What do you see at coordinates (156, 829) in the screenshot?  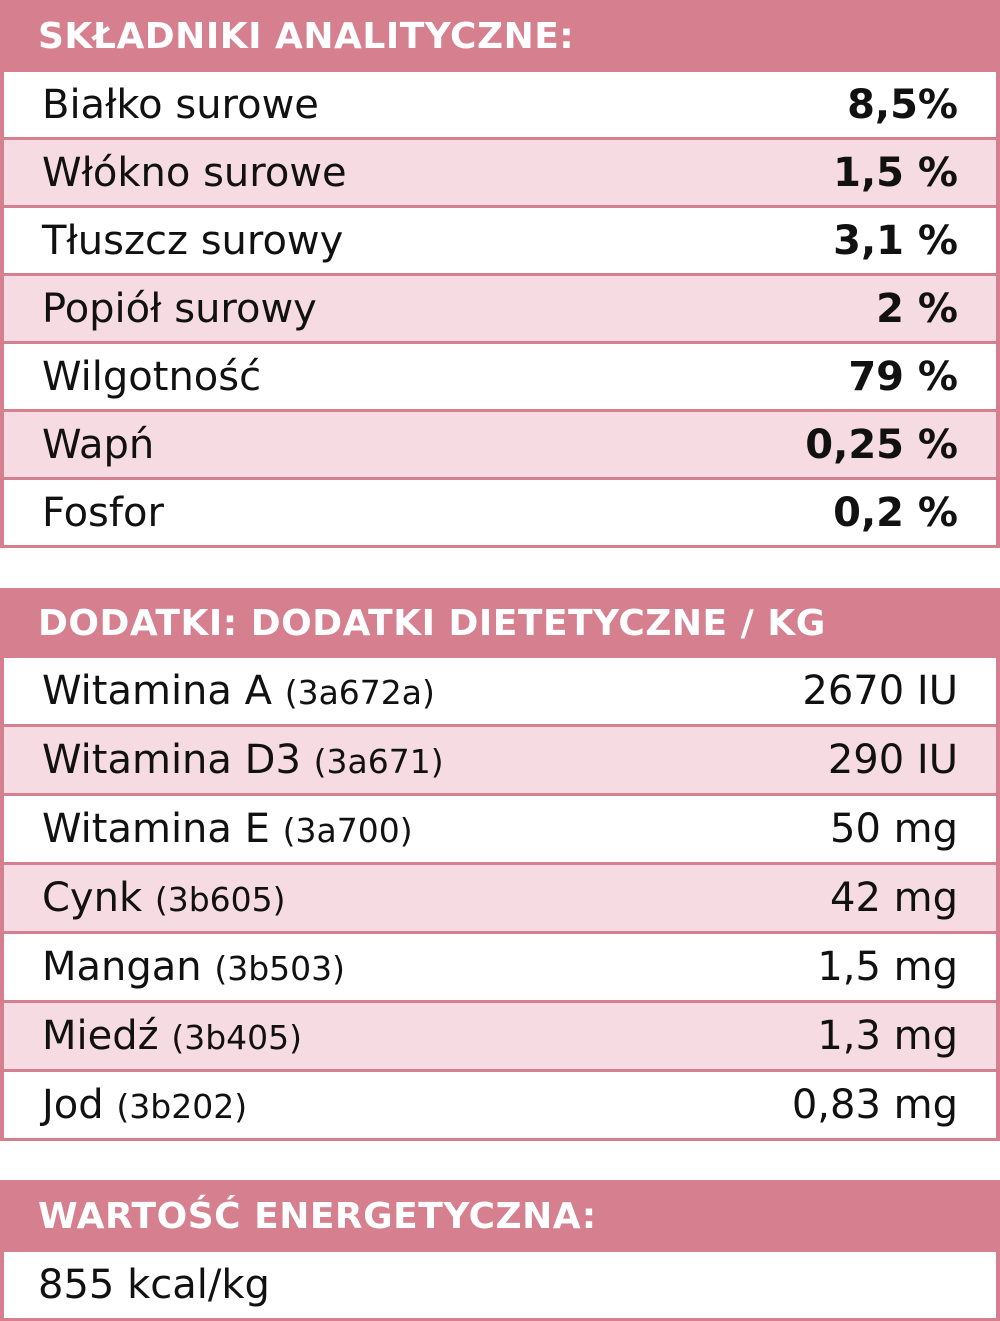 I see `additive-name: Witamina E` at bounding box center [156, 829].